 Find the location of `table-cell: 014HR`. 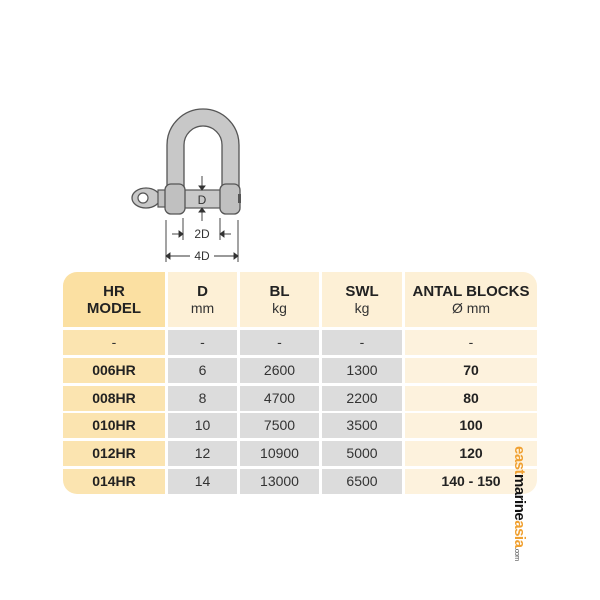

table-cell: 014HR is located at coordinates (114, 481).